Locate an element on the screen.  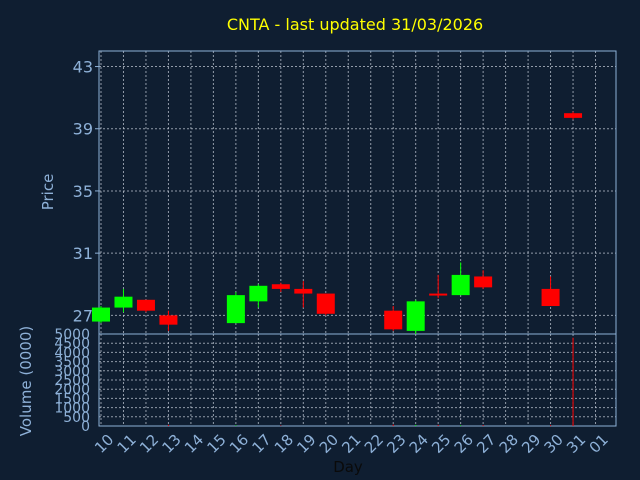
volume-y-tick-label: 5000 is located at coordinates (72, 335).